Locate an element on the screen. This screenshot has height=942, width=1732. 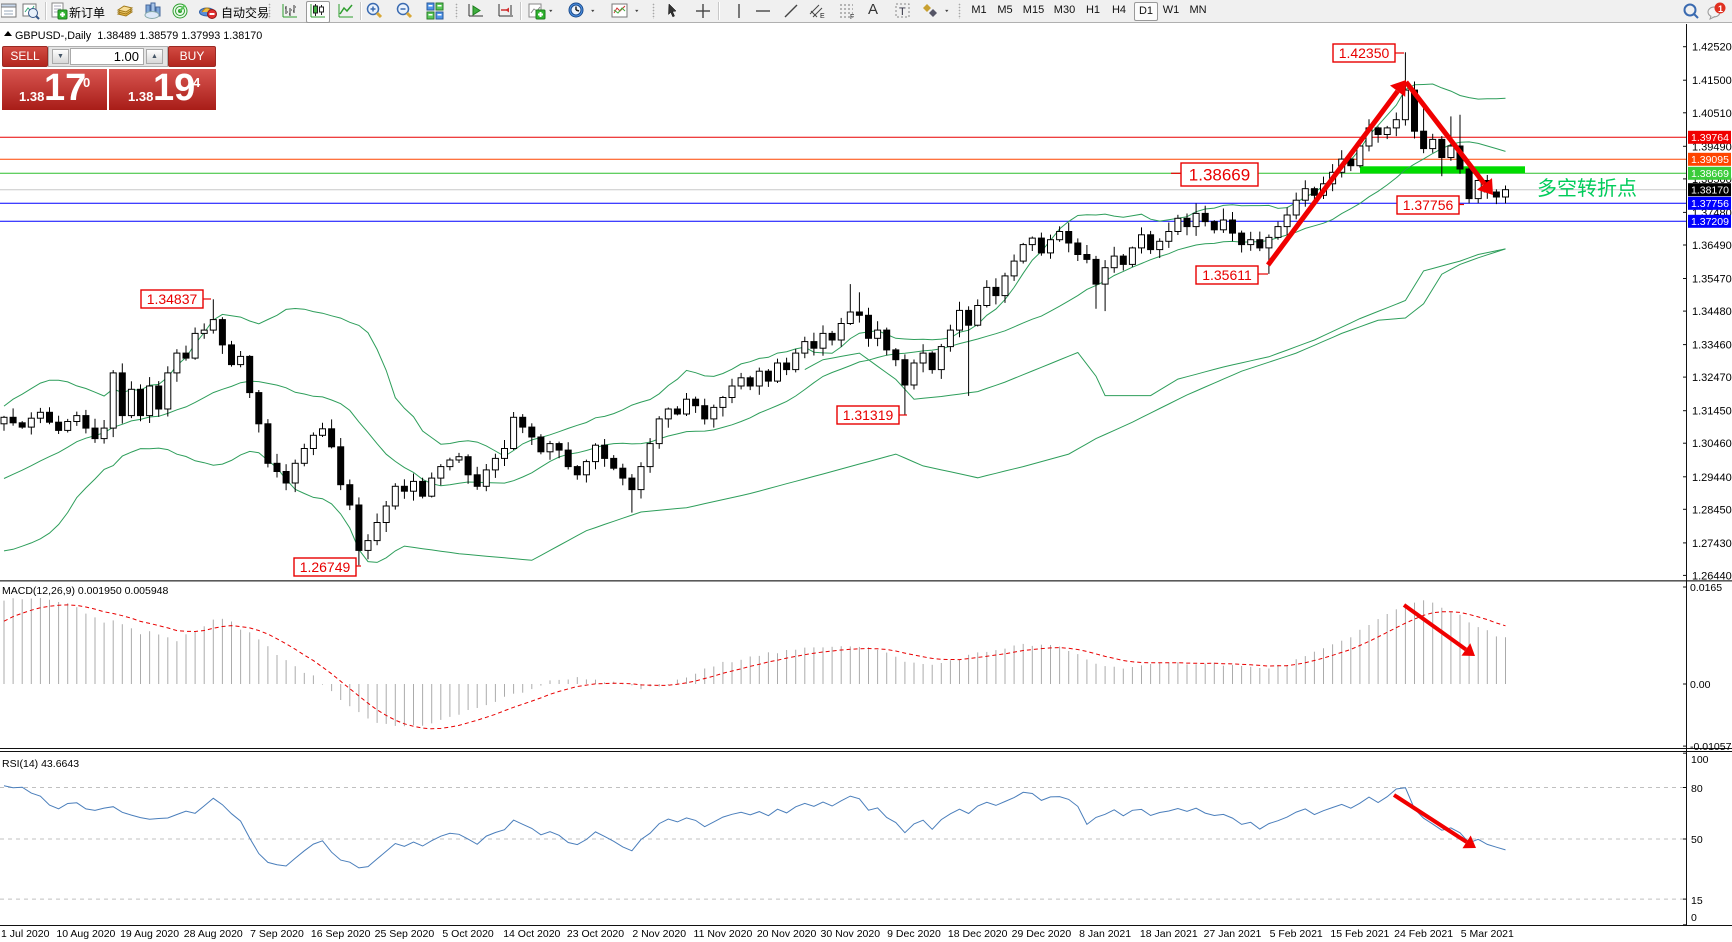
svg-text: 23 Oct 2020 is located at coordinates (595, 934).